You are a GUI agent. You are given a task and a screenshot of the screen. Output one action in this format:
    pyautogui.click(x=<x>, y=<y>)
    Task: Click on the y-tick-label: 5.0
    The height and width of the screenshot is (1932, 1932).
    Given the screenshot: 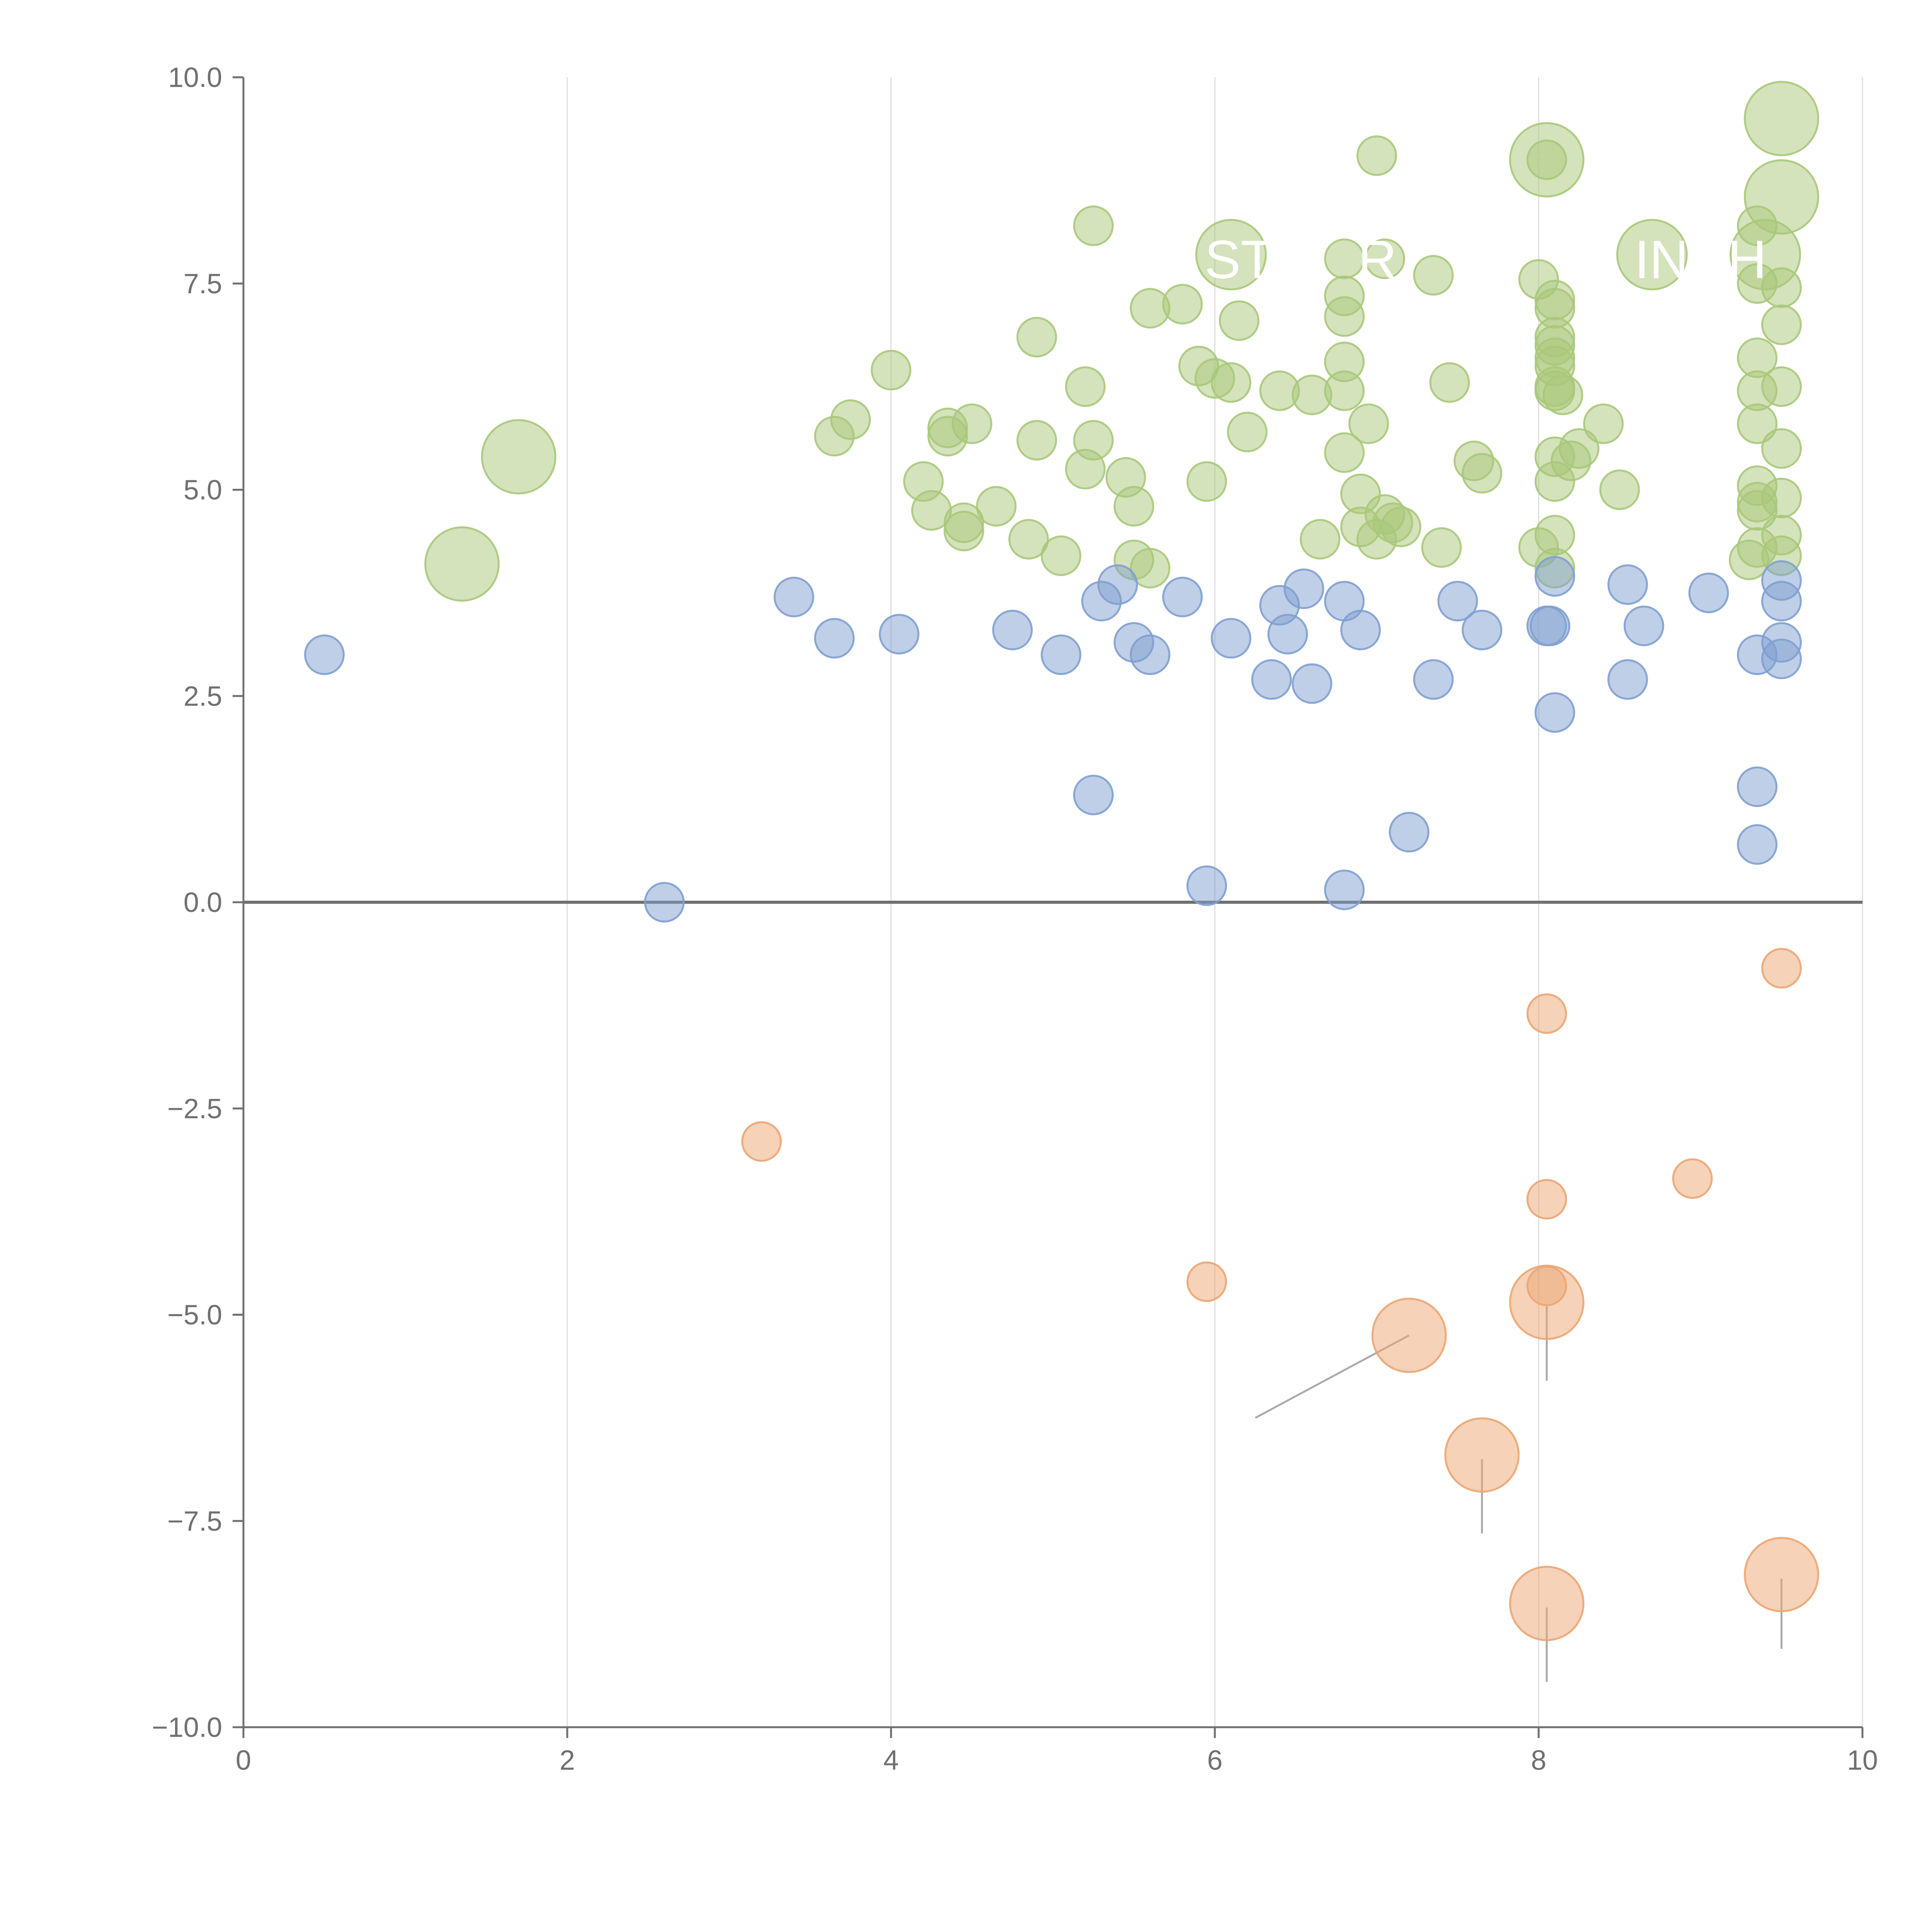 What is the action you would take?
    pyautogui.click(x=203, y=491)
    